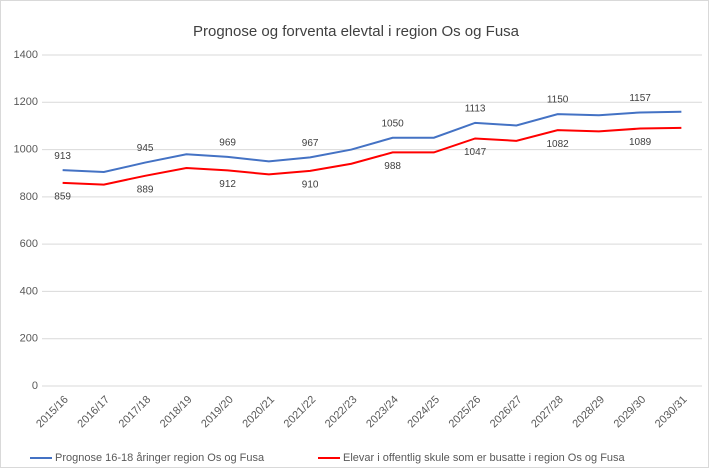 Image resolution: width=709 pixels, height=468 pixels. What do you see at coordinates (29, 244) in the screenshot?
I see `y-tick-label: 600` at bounding box center [29, 244].